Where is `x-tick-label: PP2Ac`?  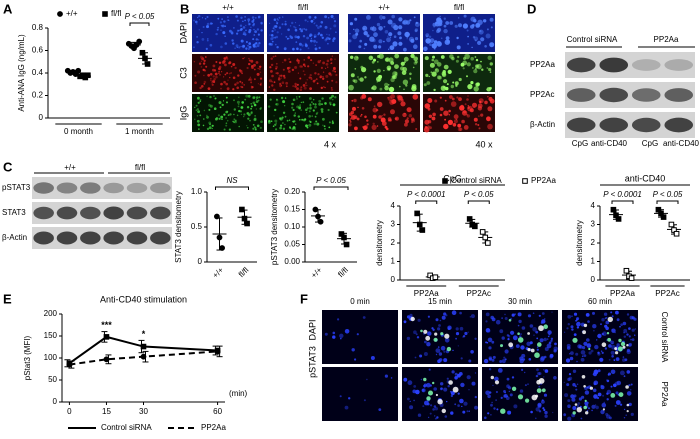 x-tick-label: PP2Ac is located at coordinates (479, 293).